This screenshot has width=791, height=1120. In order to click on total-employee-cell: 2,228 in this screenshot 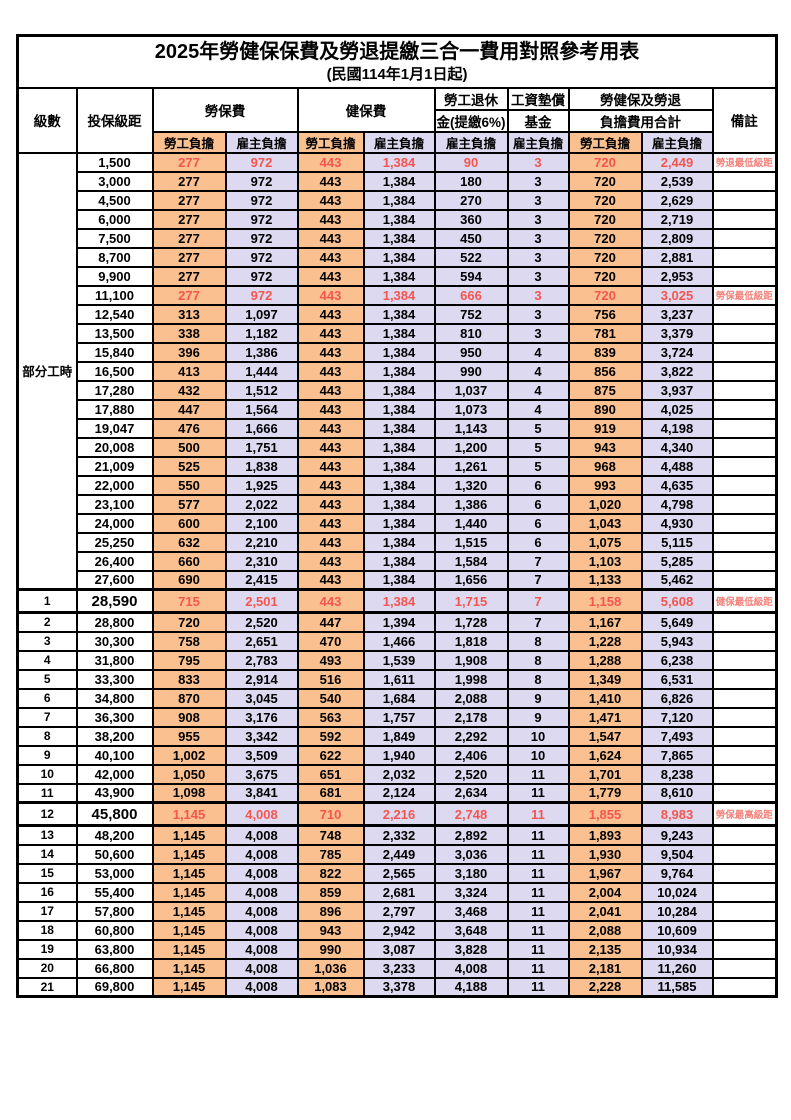, I will do `click(605, 987)`.